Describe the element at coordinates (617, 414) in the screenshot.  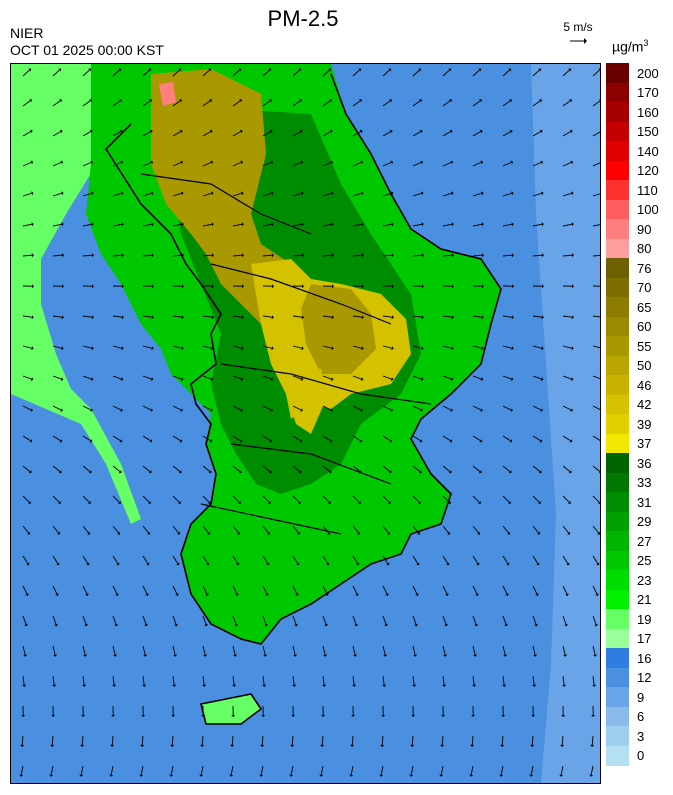
I see `color-legend-bar` at that location.